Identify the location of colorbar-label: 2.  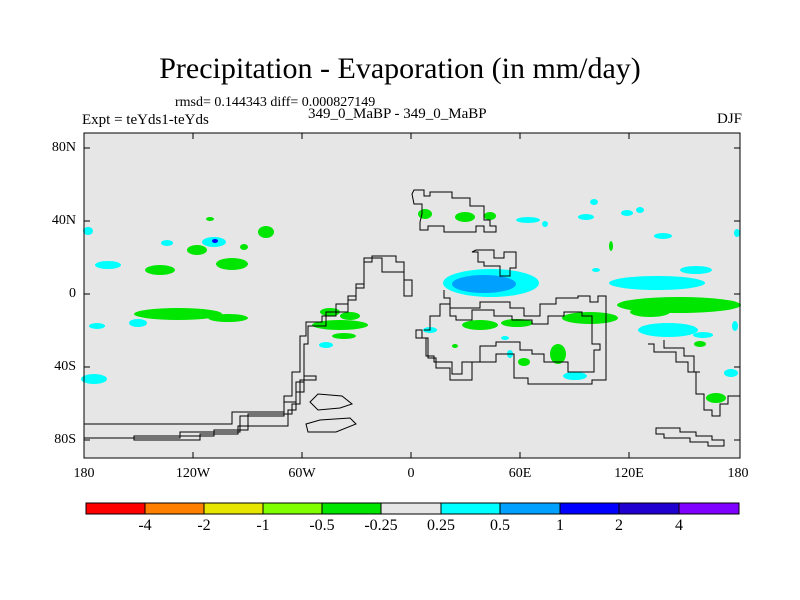
(619, 525).